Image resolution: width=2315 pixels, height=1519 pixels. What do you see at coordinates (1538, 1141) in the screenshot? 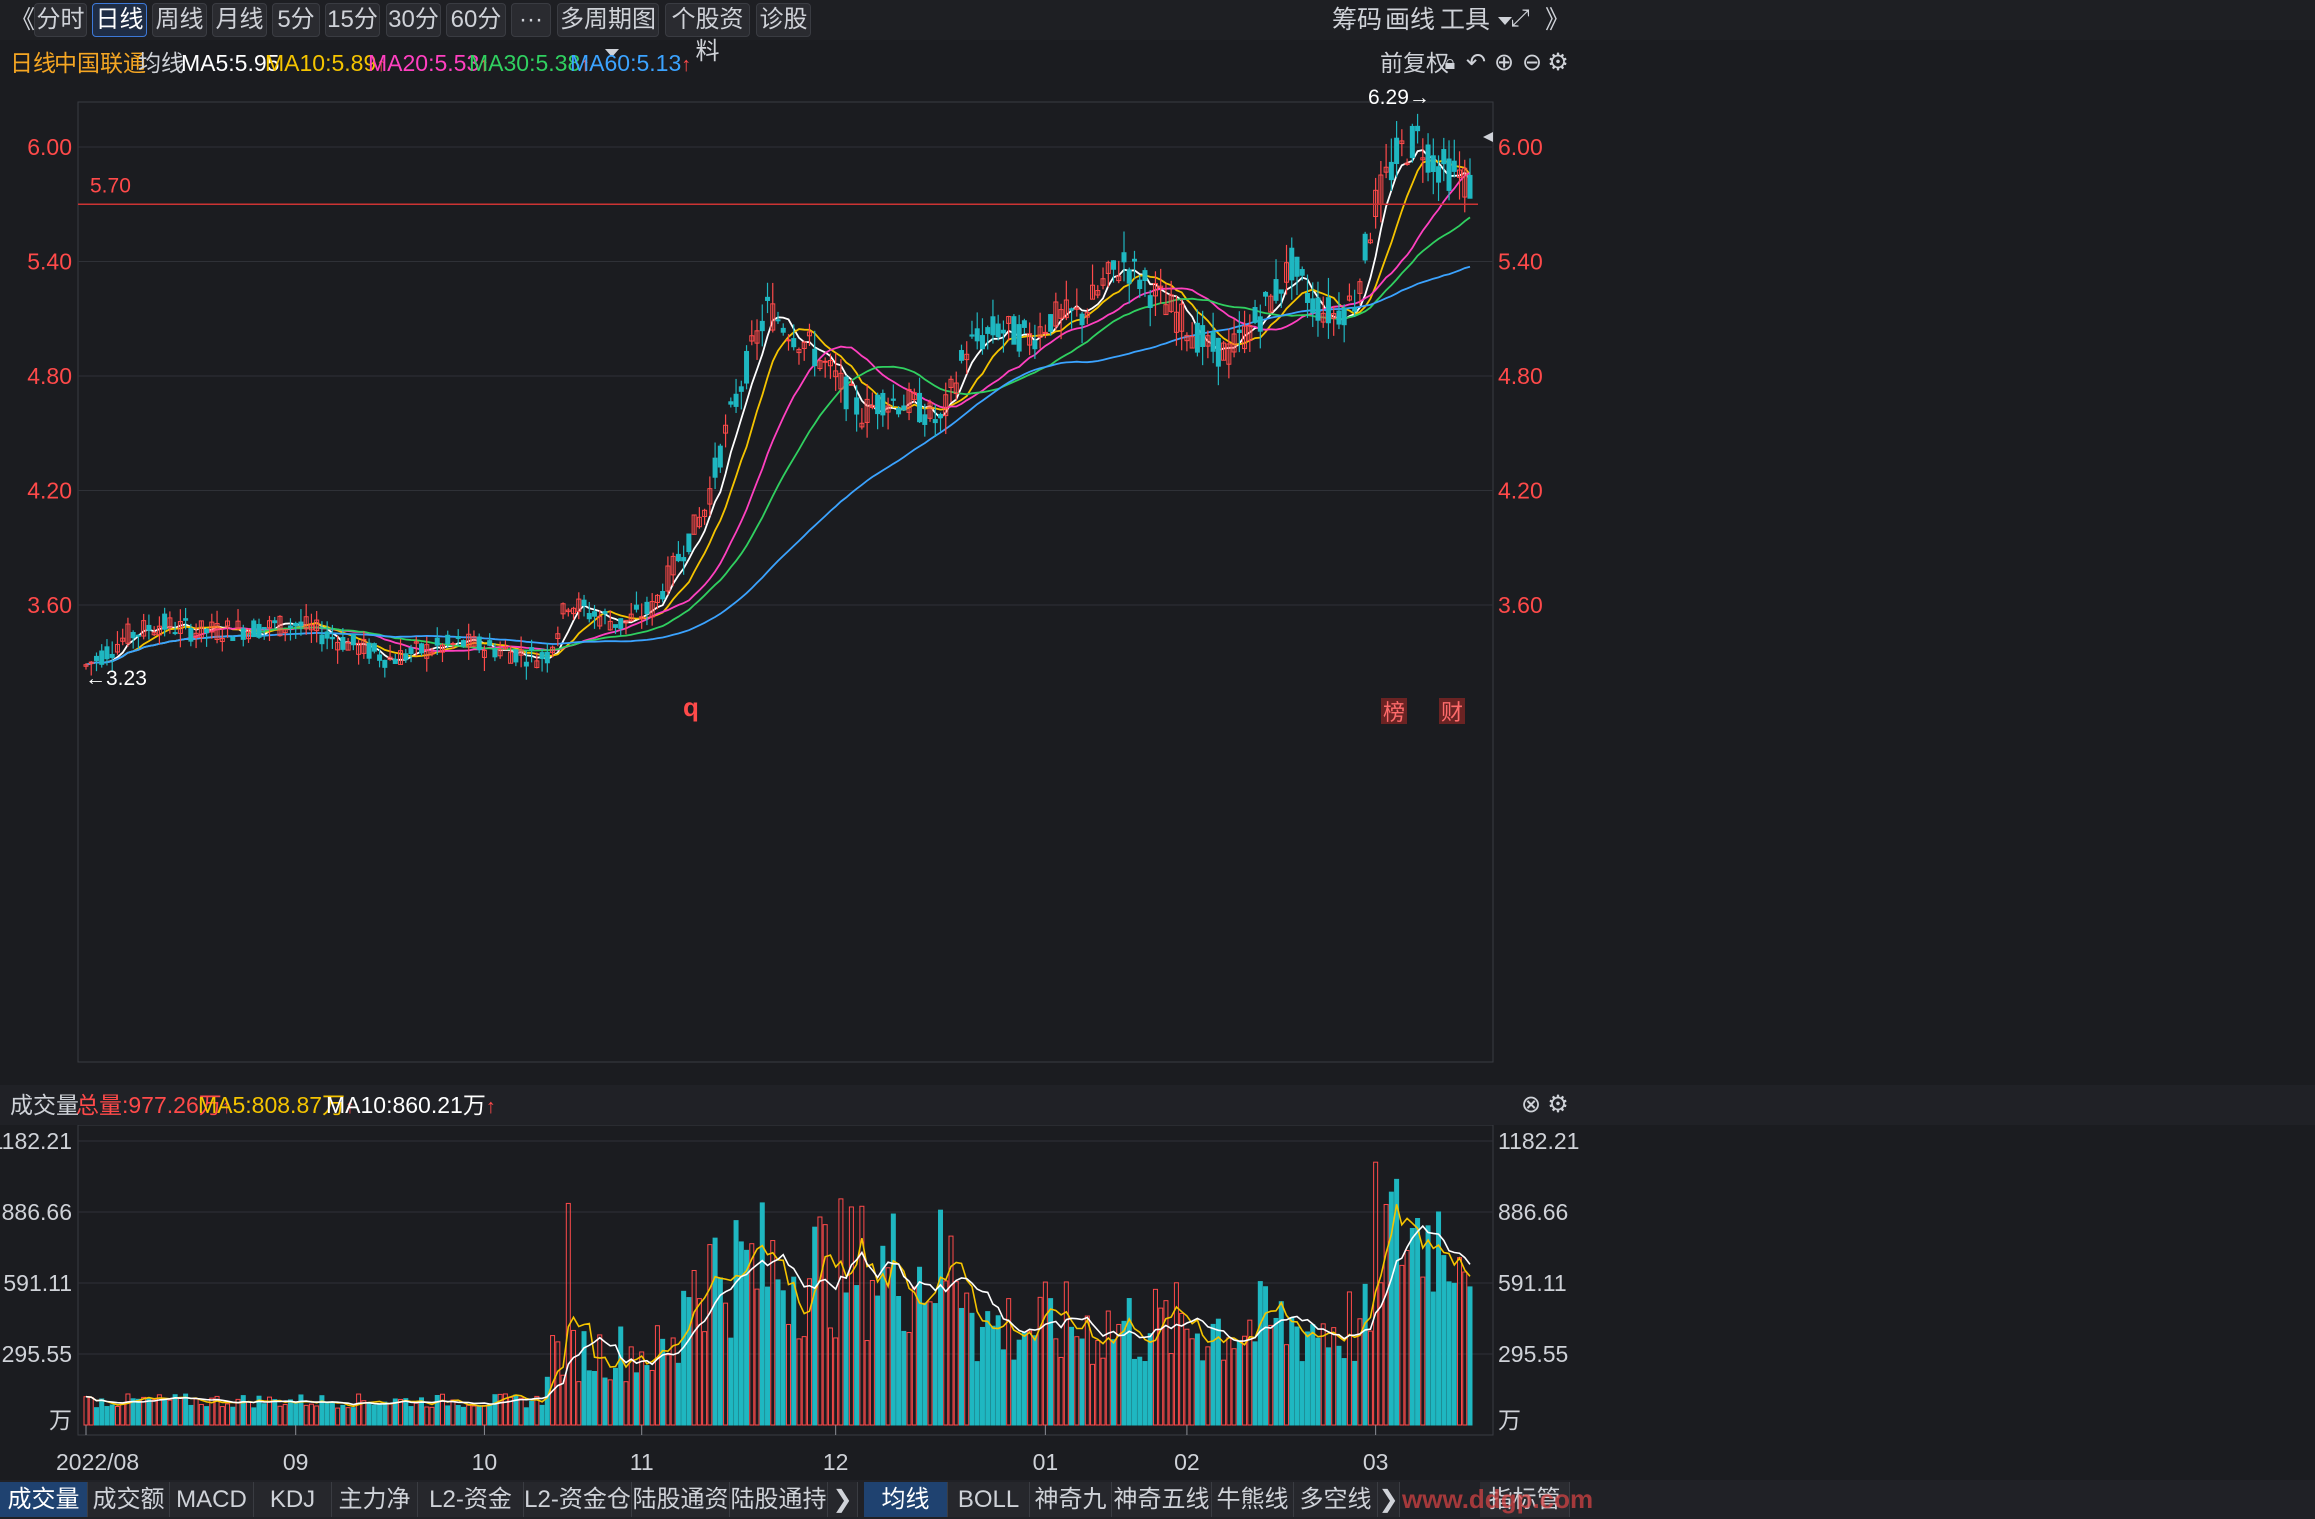
I see `volume-tick-label-right: 1182.21` at bounding box center [1538, 1141].